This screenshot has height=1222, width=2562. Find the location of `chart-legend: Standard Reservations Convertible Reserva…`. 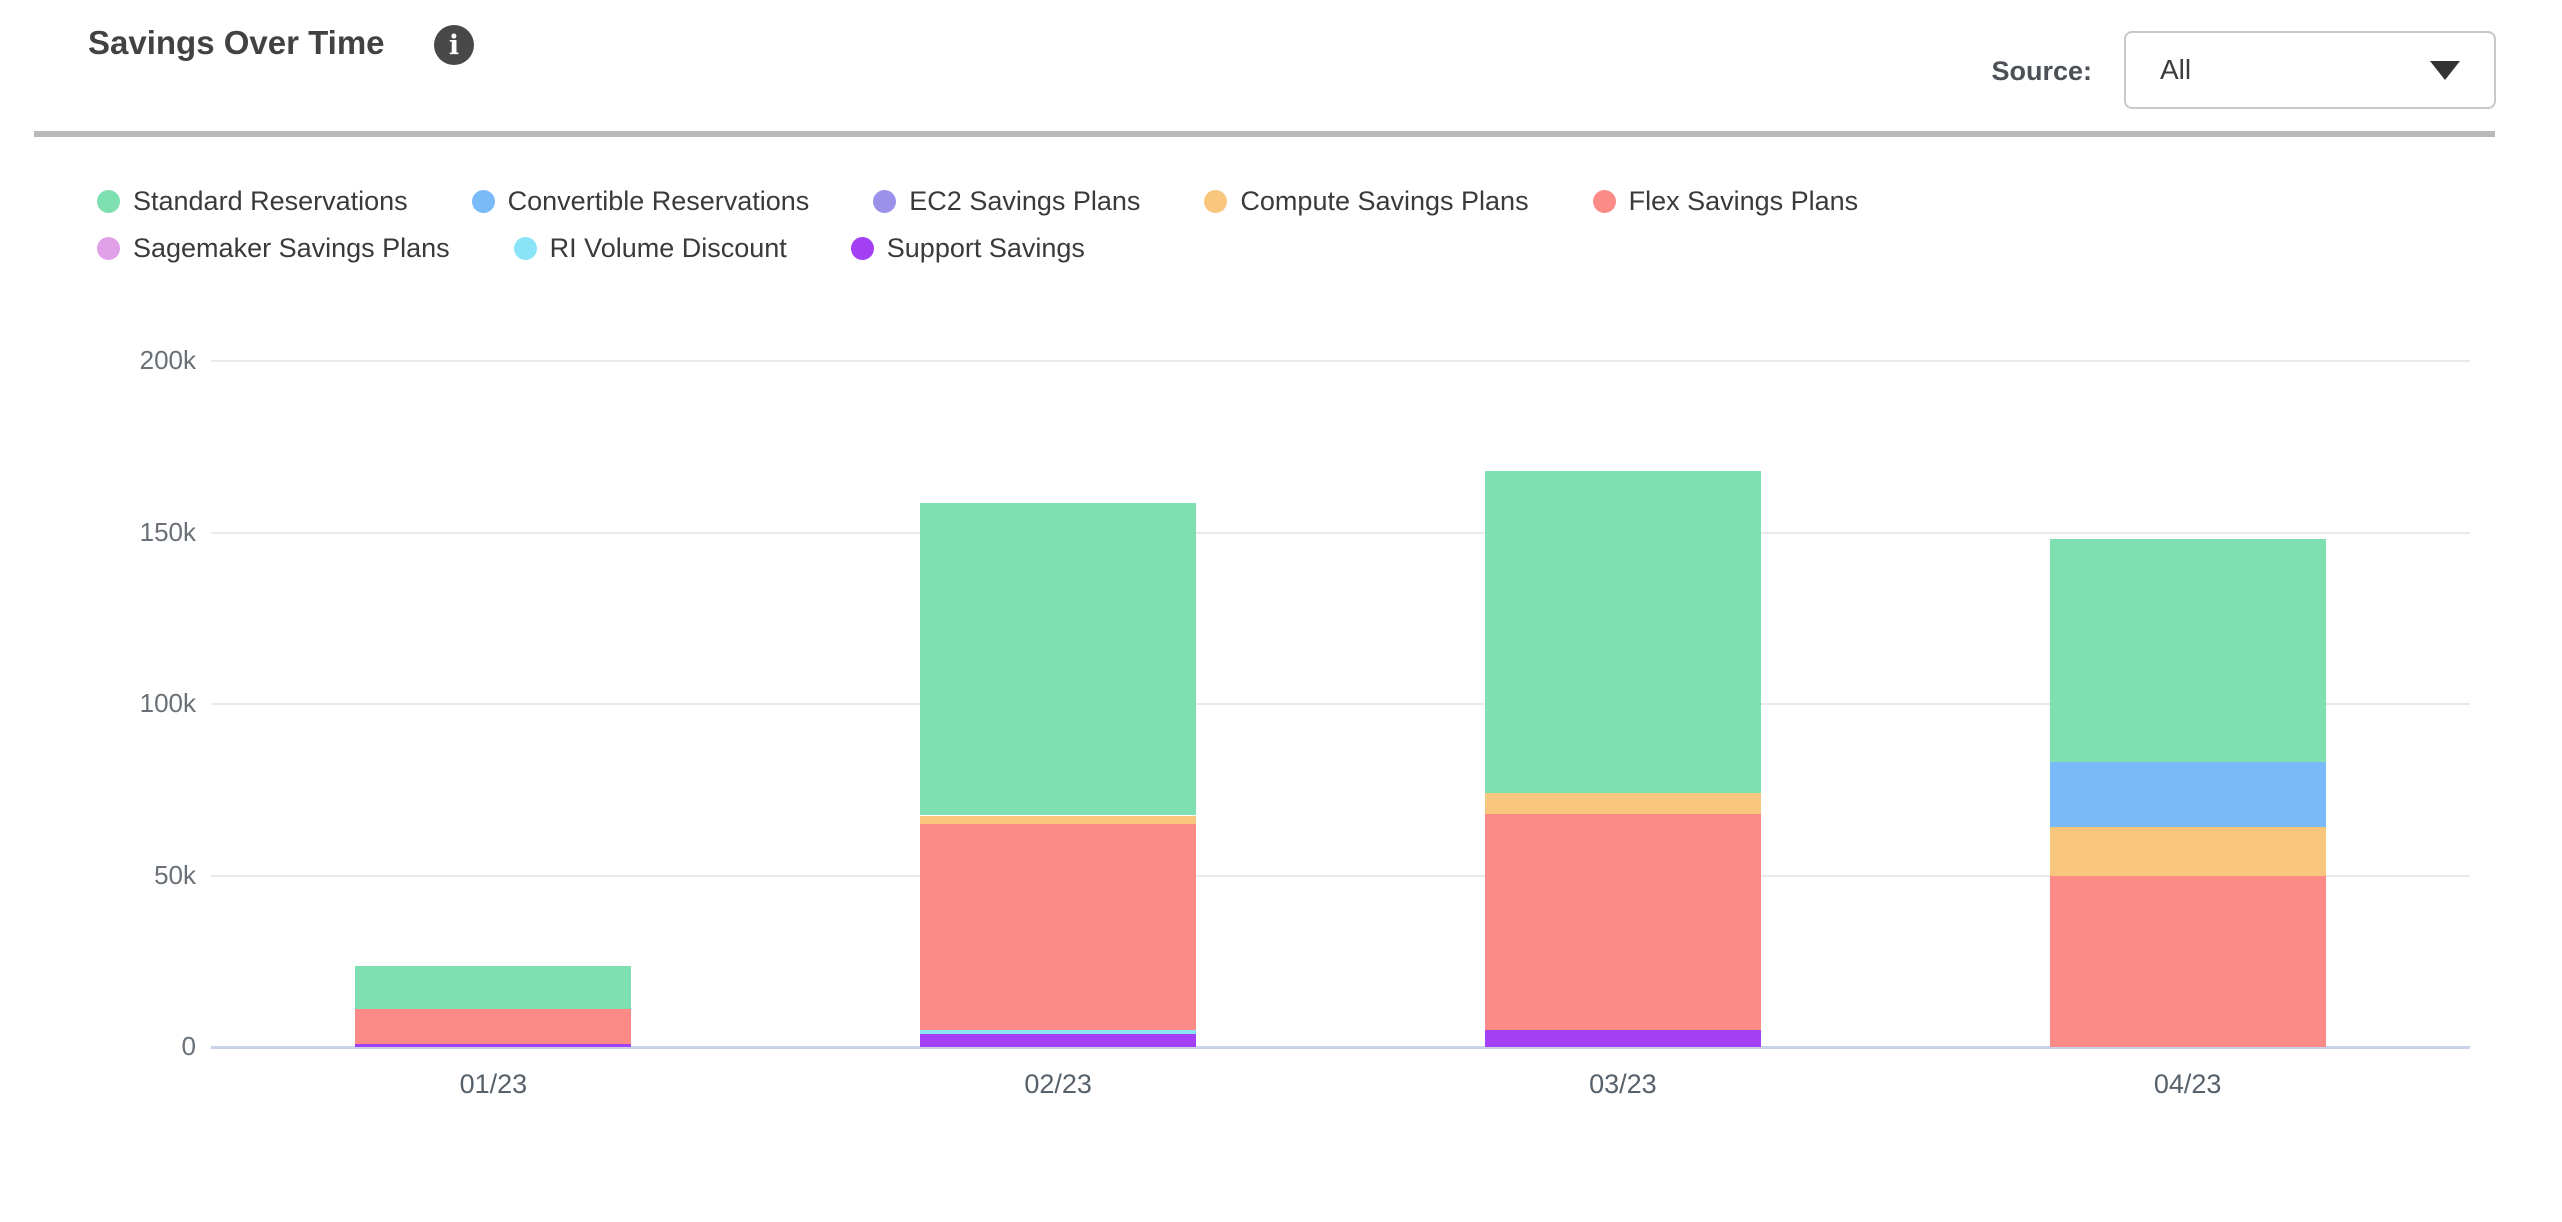

chart-legend: Standard Reservations Convertible Reserva… is located at coordinates (1172, 225).